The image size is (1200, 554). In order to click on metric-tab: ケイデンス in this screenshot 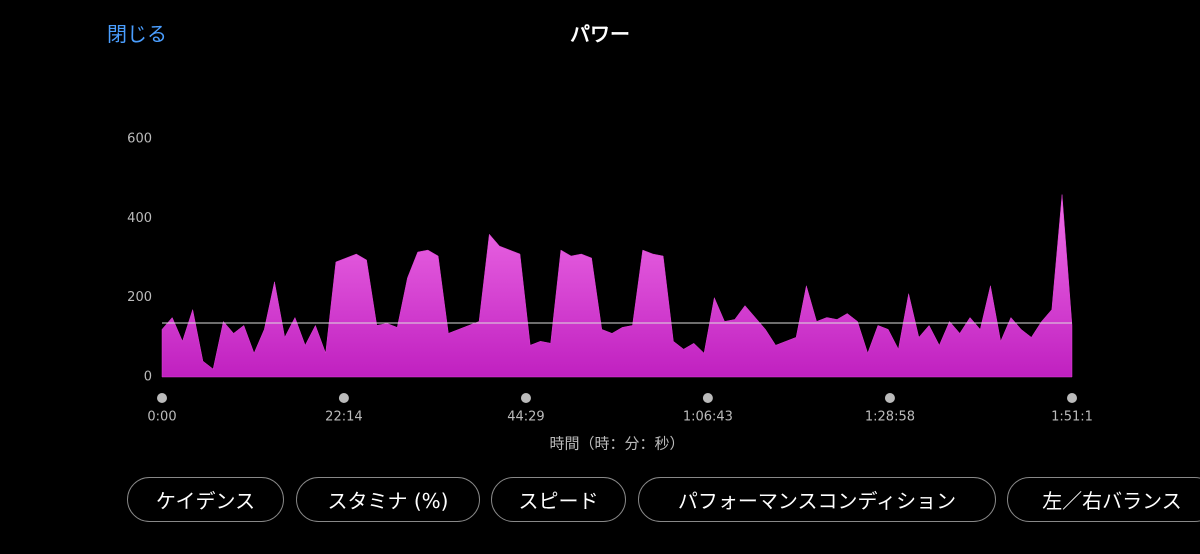, I will do `click(205, 499)`.